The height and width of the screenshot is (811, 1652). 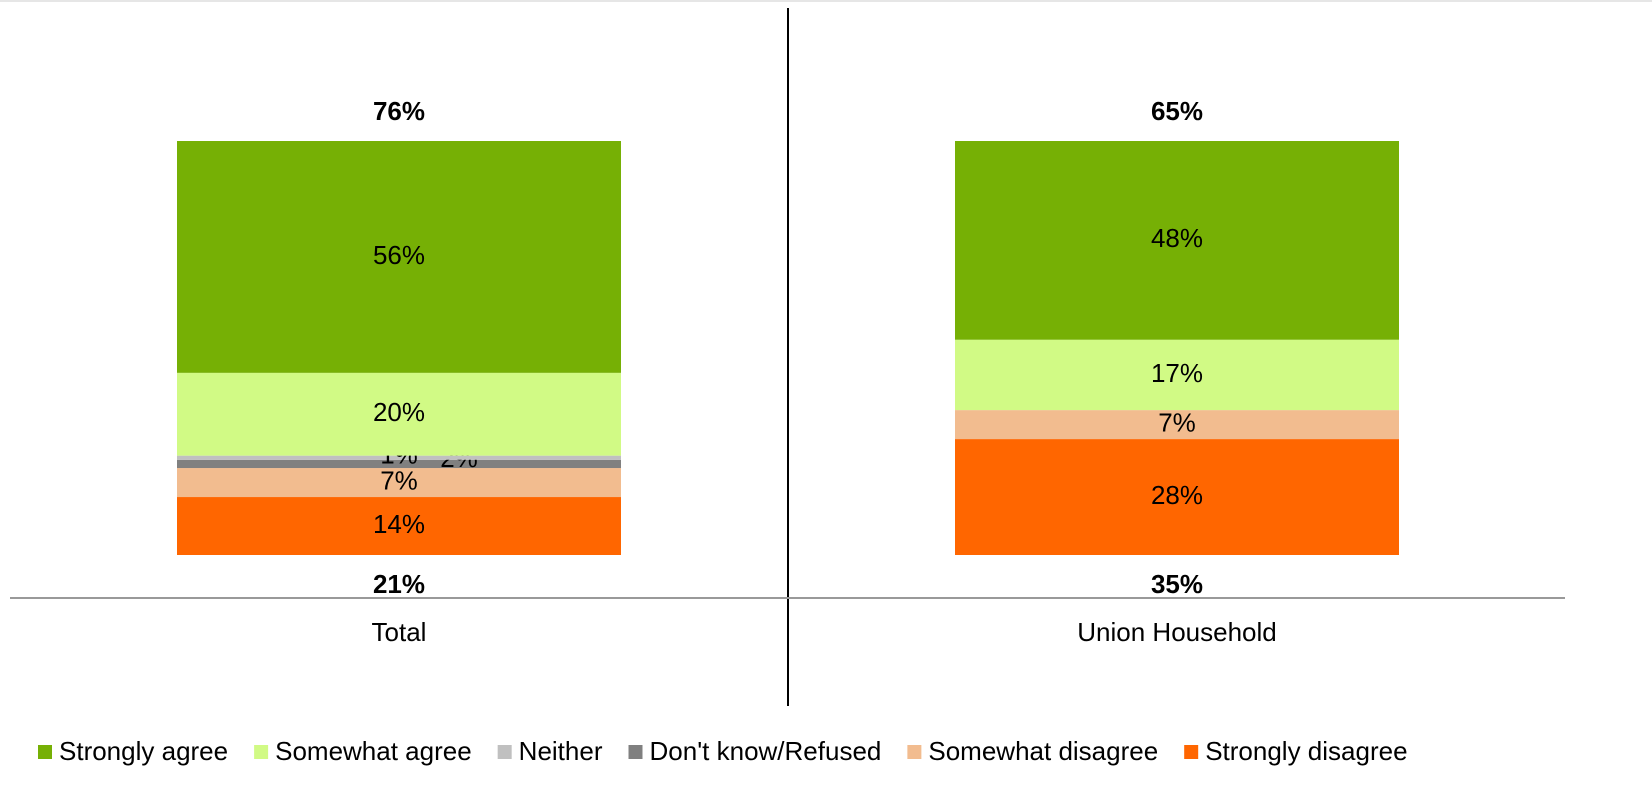 I want to click on top-total: 65%, so click(x=1177, y=111).